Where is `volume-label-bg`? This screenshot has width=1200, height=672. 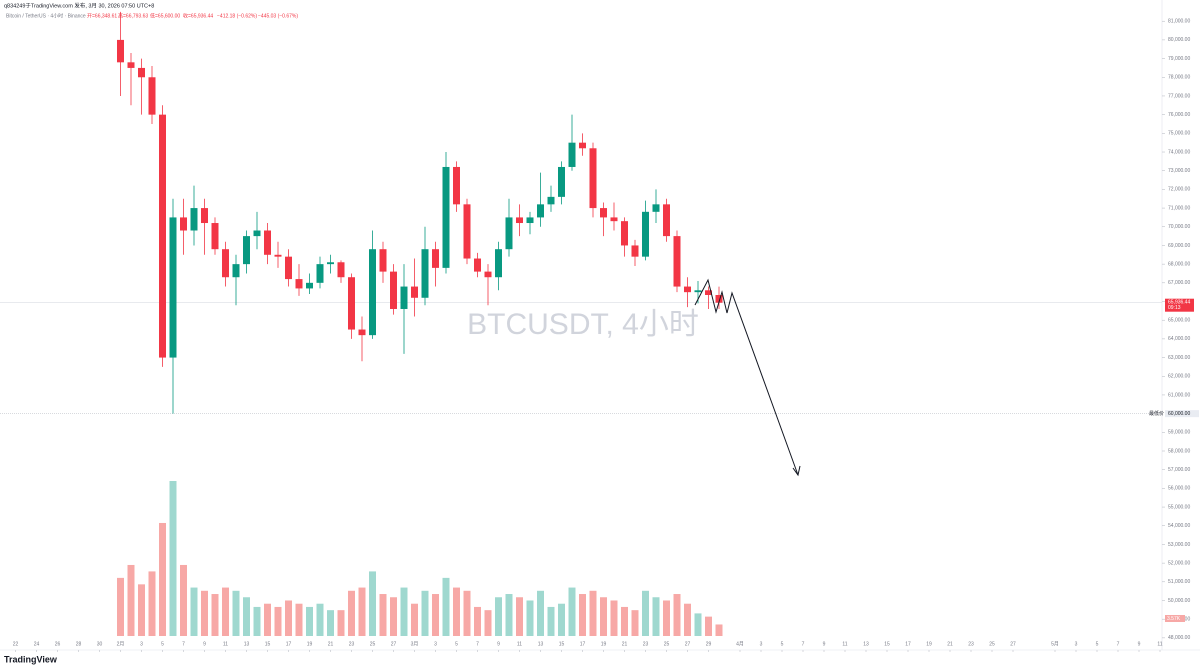
volume-label-bg is located at coordinates (1175, 618).